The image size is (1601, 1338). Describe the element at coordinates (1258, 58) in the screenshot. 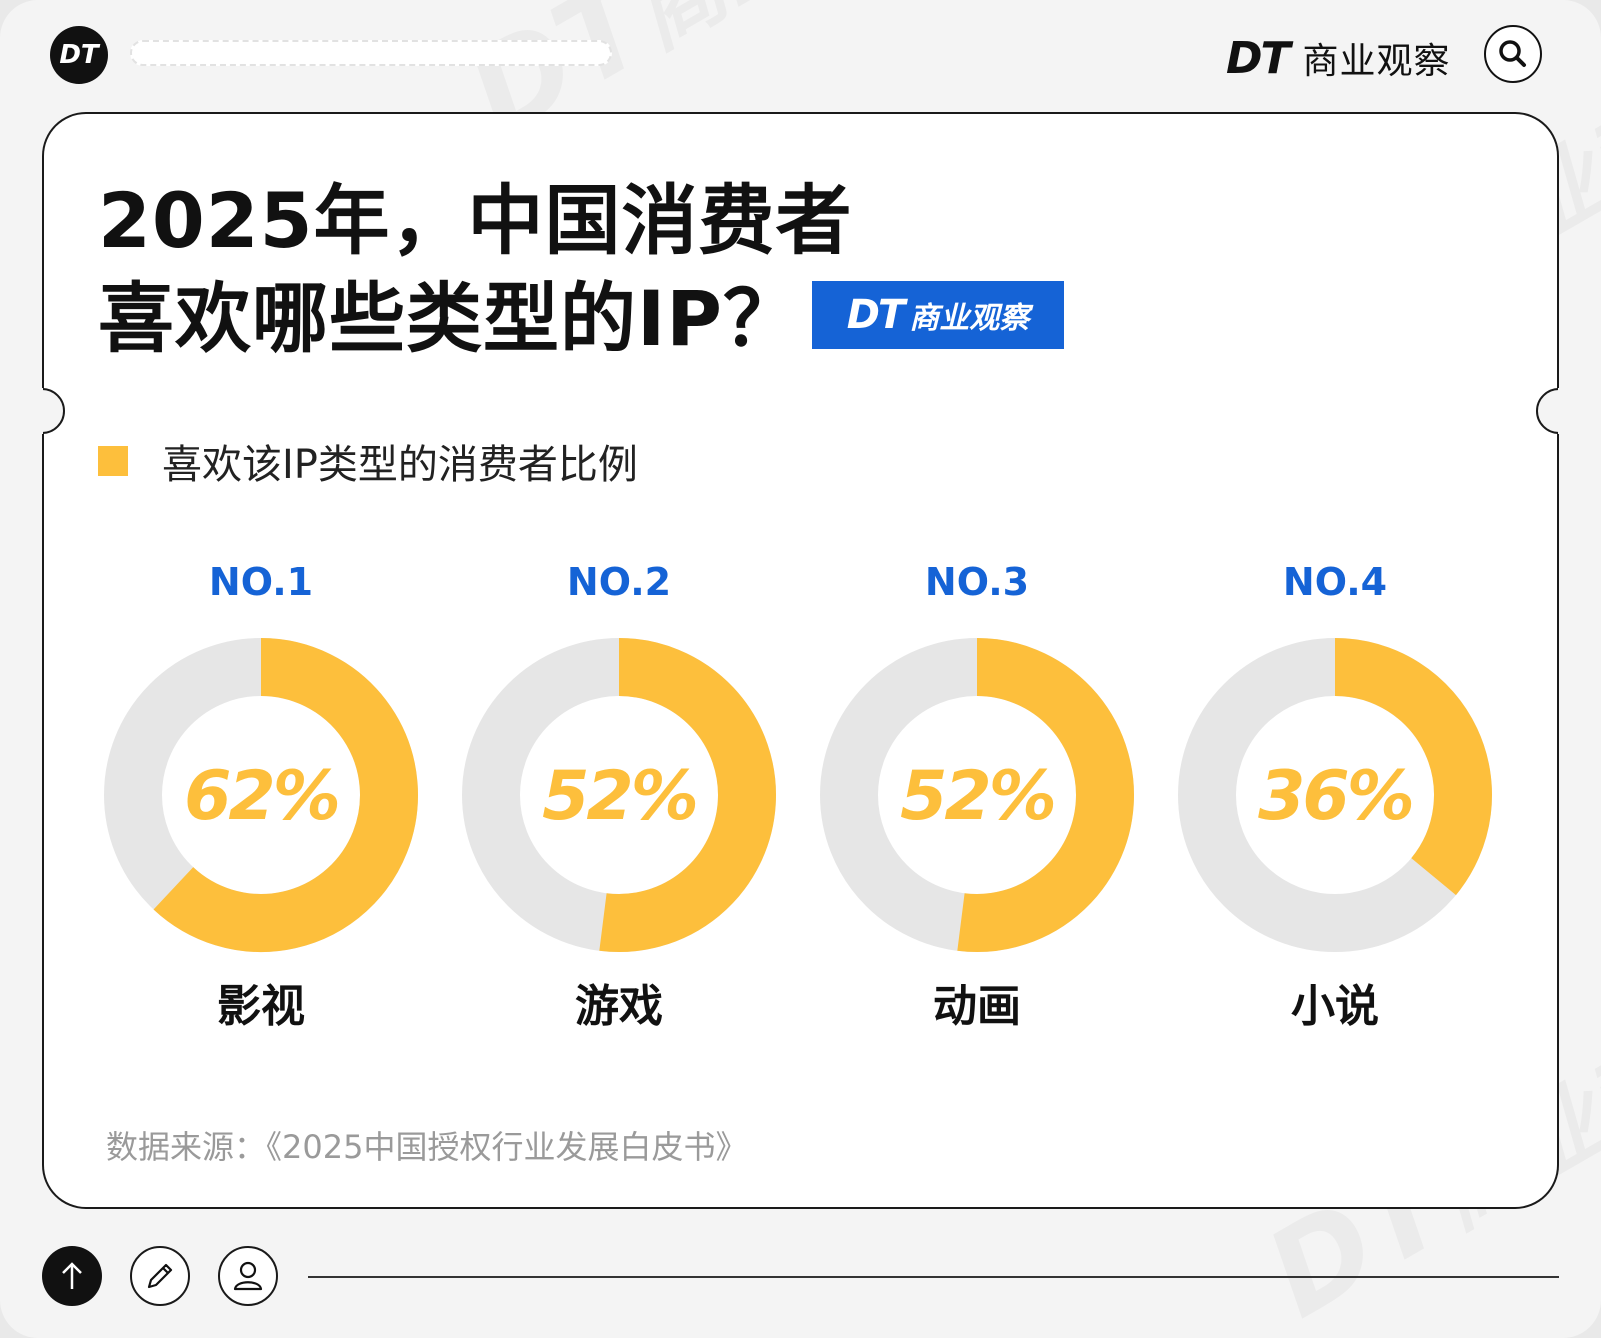

I see `brand-dt: DT` at that location.